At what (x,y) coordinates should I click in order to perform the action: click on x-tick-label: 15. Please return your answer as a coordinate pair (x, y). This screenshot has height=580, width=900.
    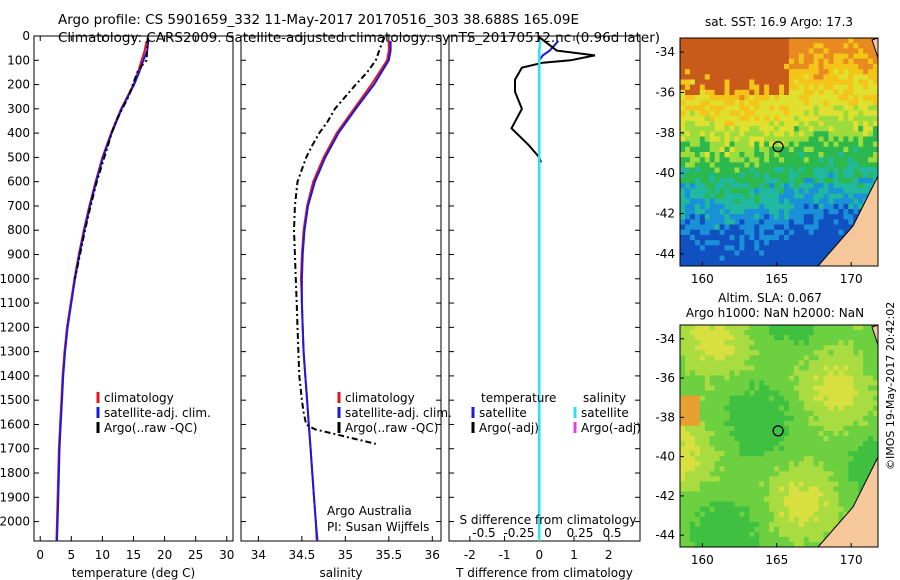
    Looking at the image, I should click on (133, 555).